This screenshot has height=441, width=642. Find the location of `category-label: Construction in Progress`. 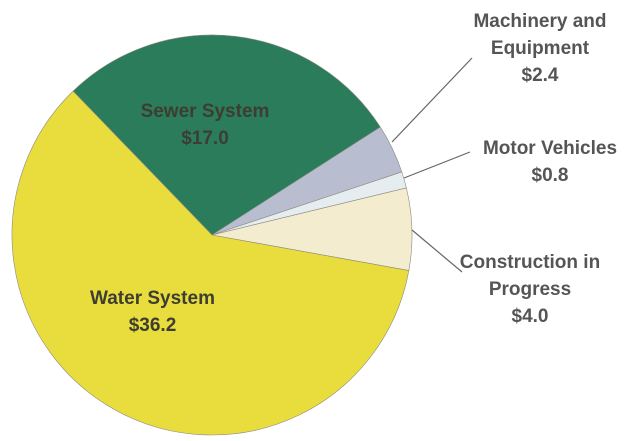

category-label: Construction in Progress is located at coordinates (530, 276).